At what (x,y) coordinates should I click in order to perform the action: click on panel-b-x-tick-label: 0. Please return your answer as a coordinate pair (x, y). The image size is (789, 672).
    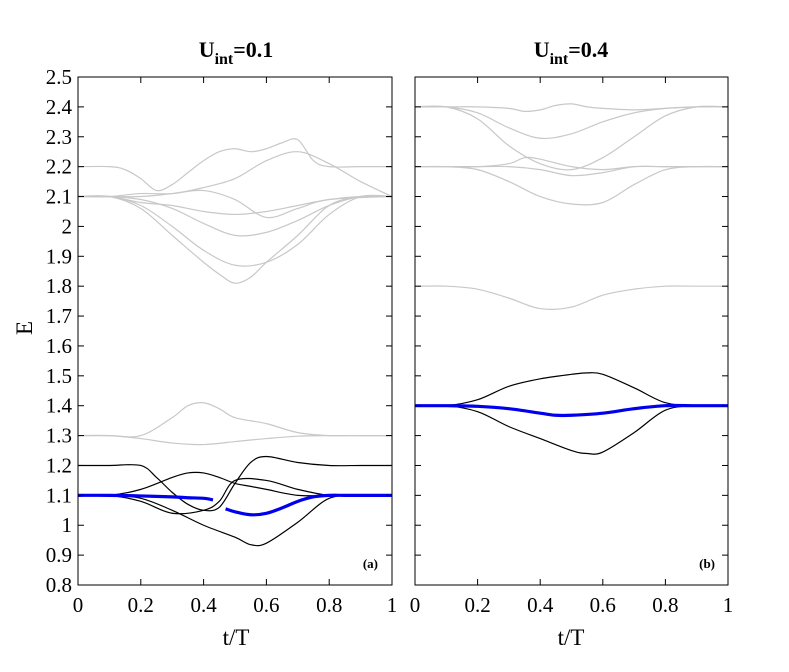
    Looking at the image, I should click on (415, 605).